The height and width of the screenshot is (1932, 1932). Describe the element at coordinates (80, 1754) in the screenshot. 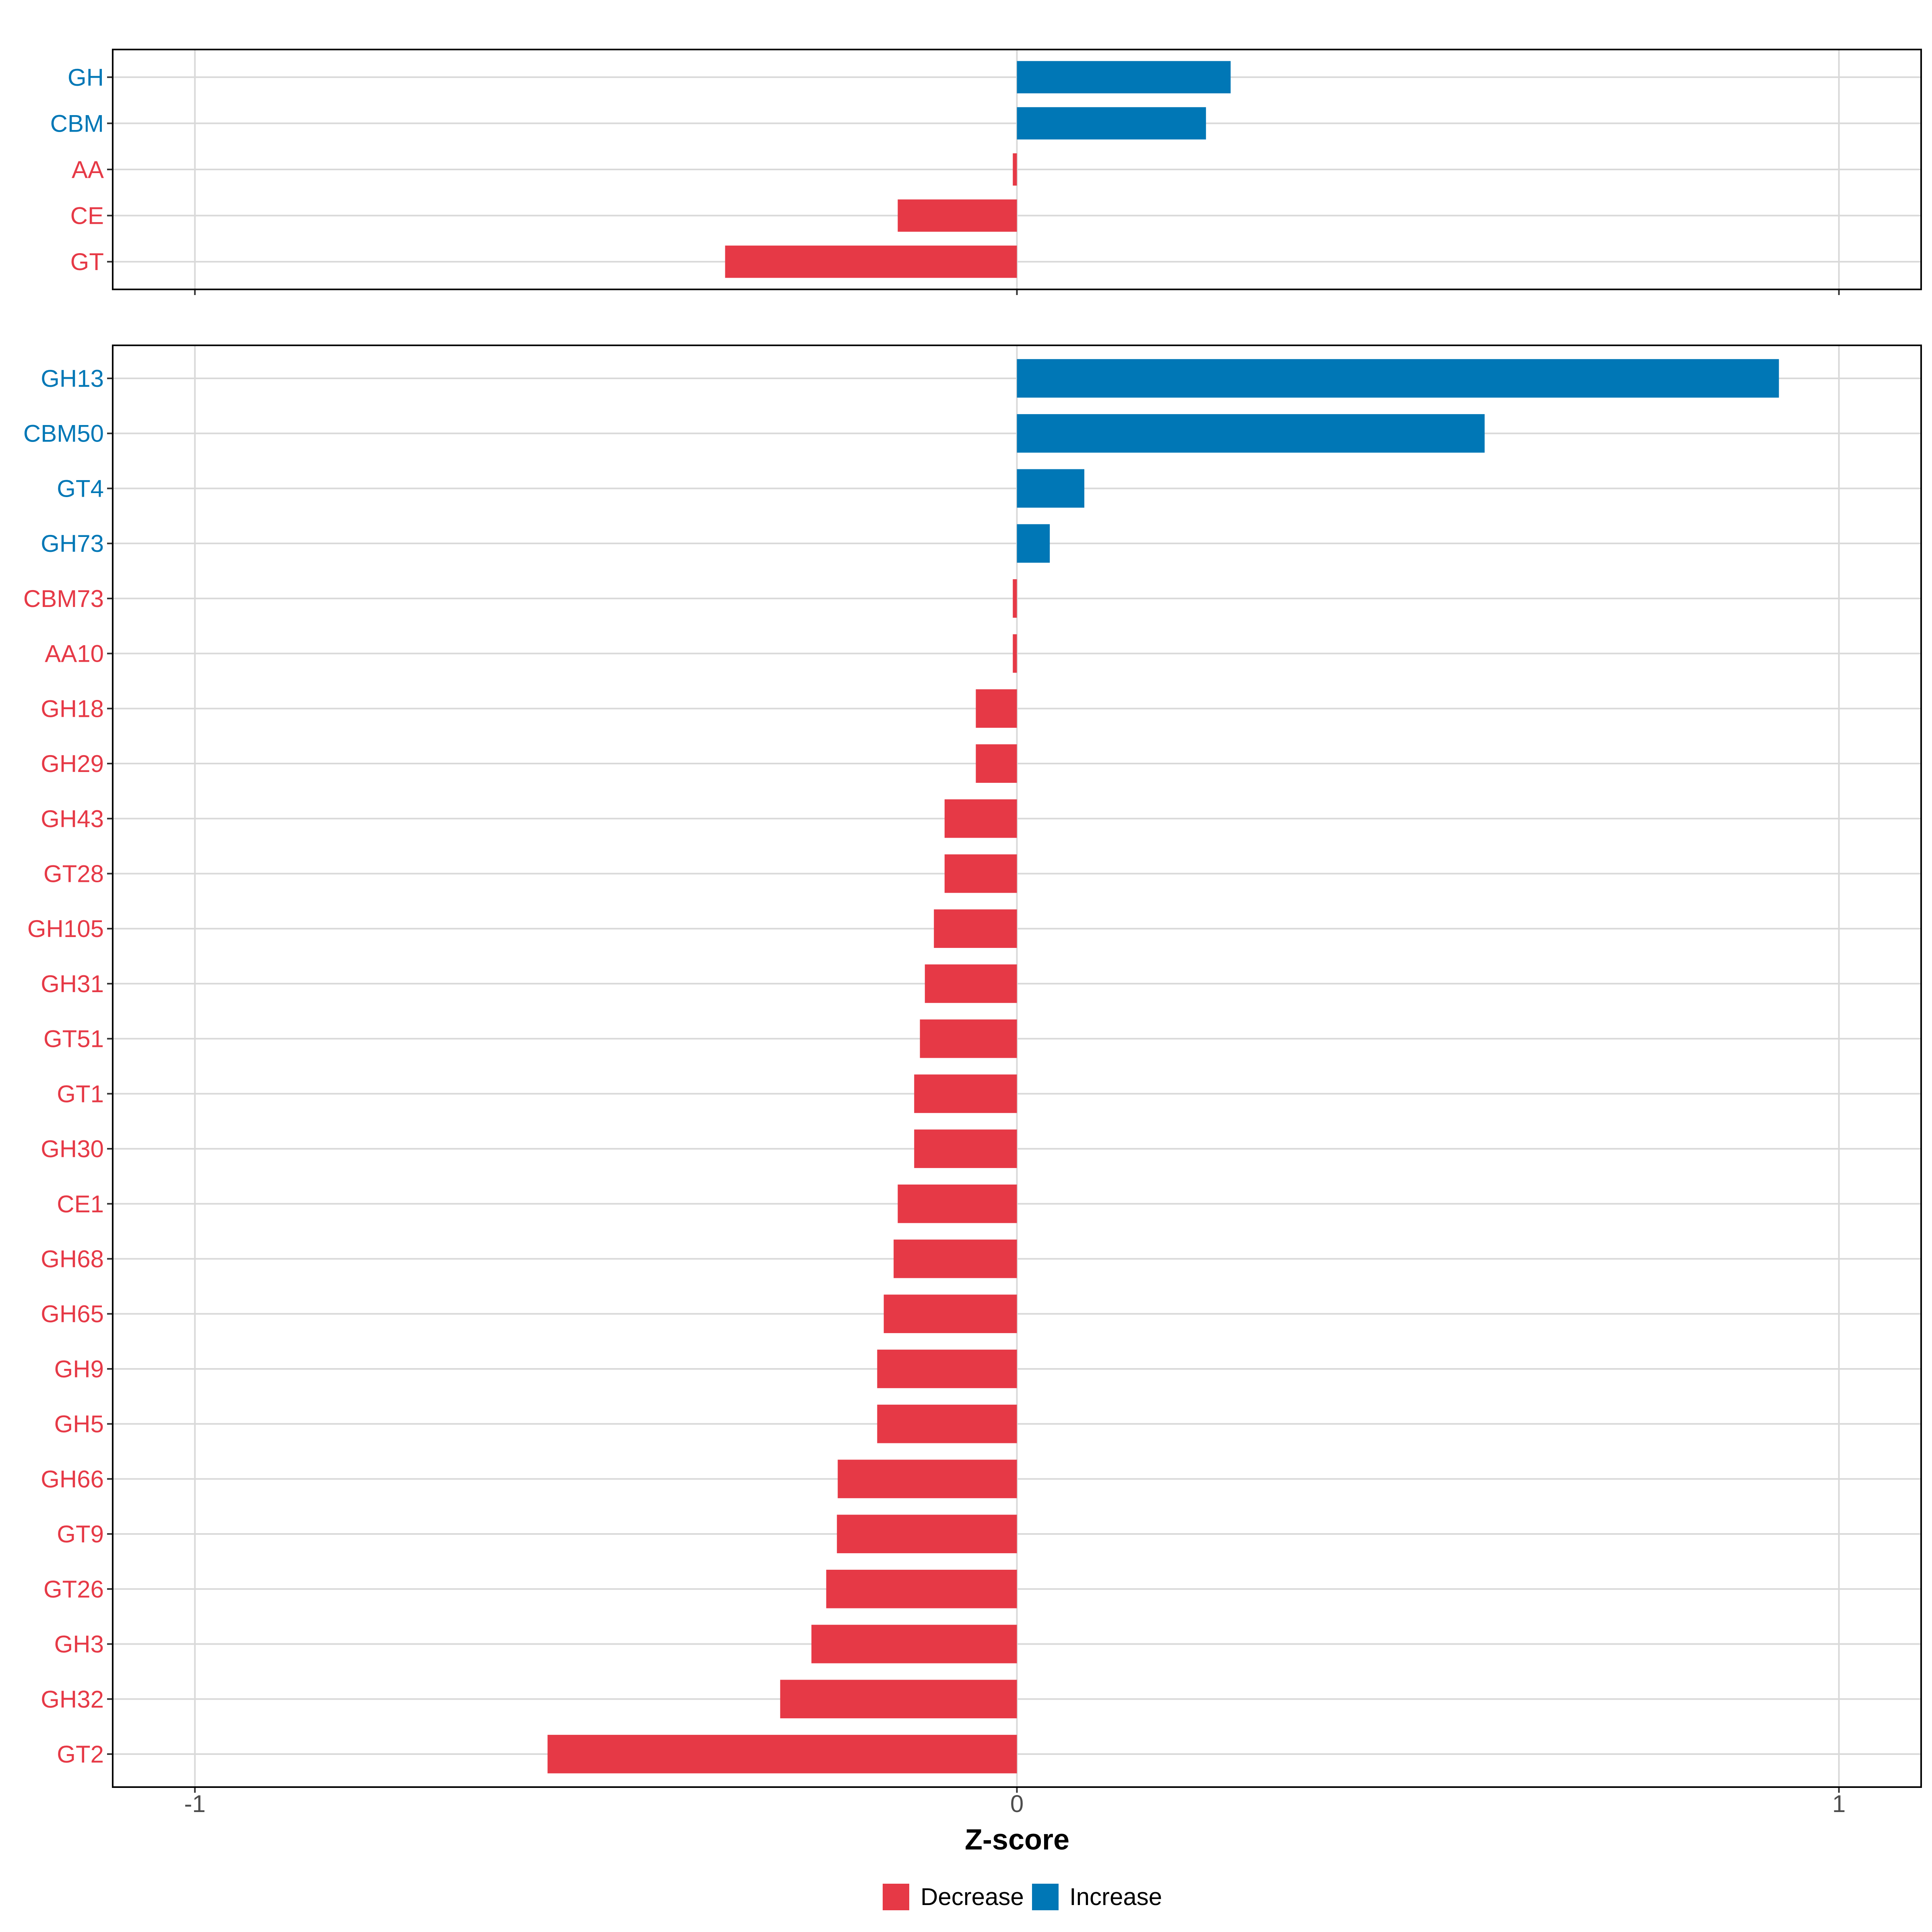

I see `category-label: GT2` at that location.